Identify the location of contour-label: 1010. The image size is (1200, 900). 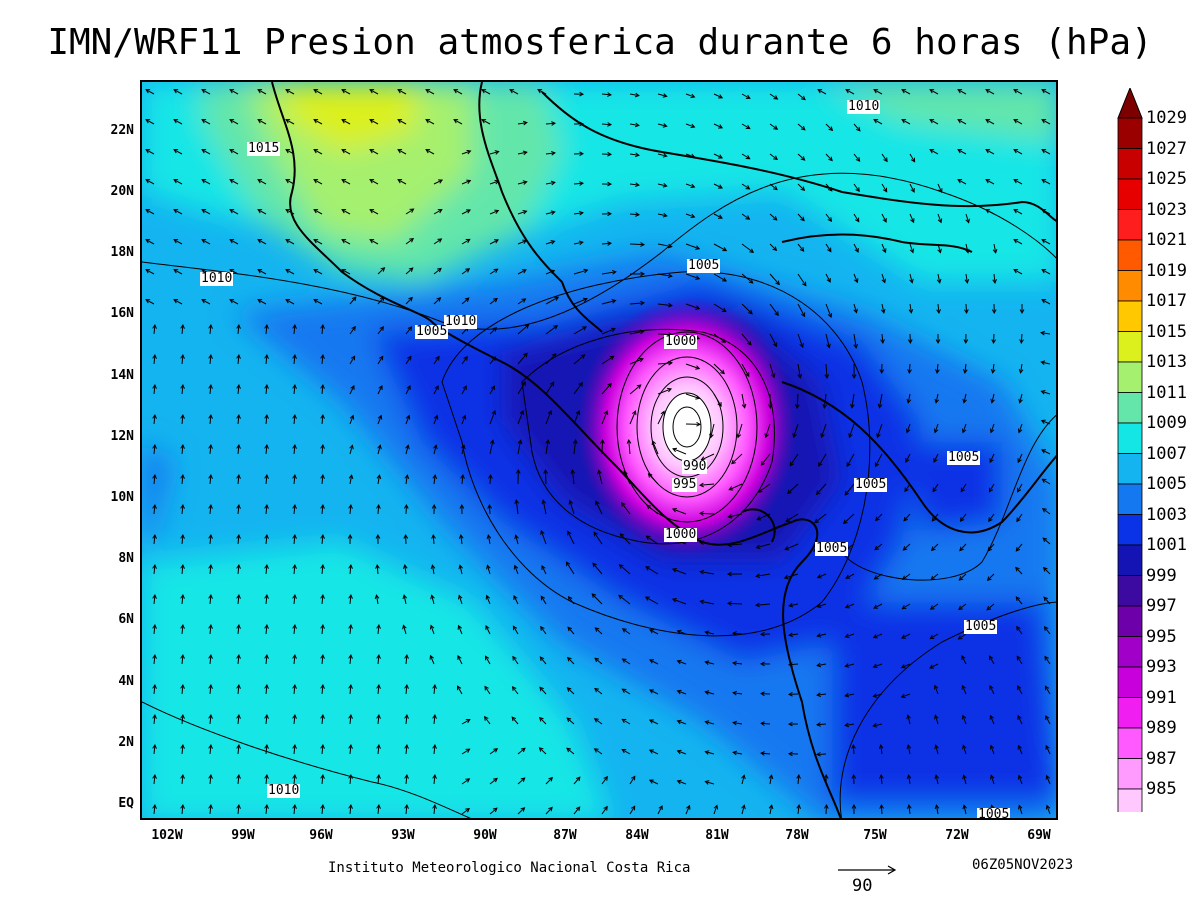
(864, 106).